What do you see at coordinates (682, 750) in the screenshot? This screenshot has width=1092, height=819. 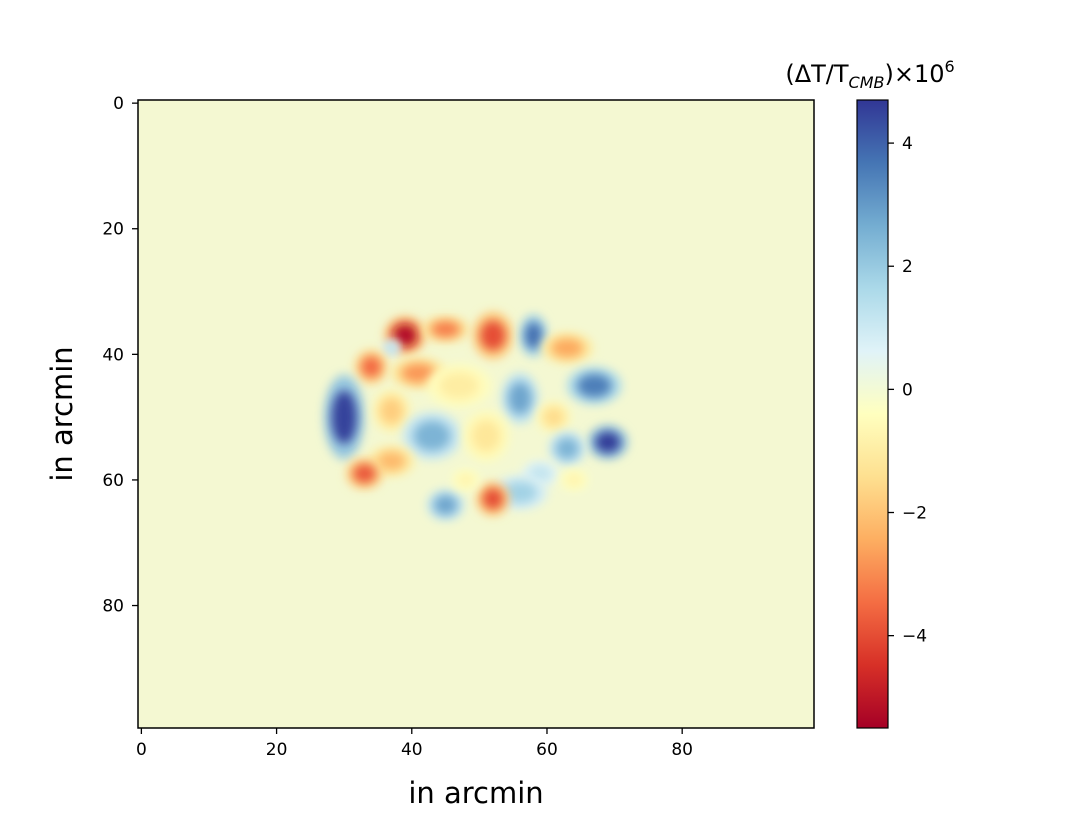 I see `x-tick-label: 80` at bounding box center [682, 750].